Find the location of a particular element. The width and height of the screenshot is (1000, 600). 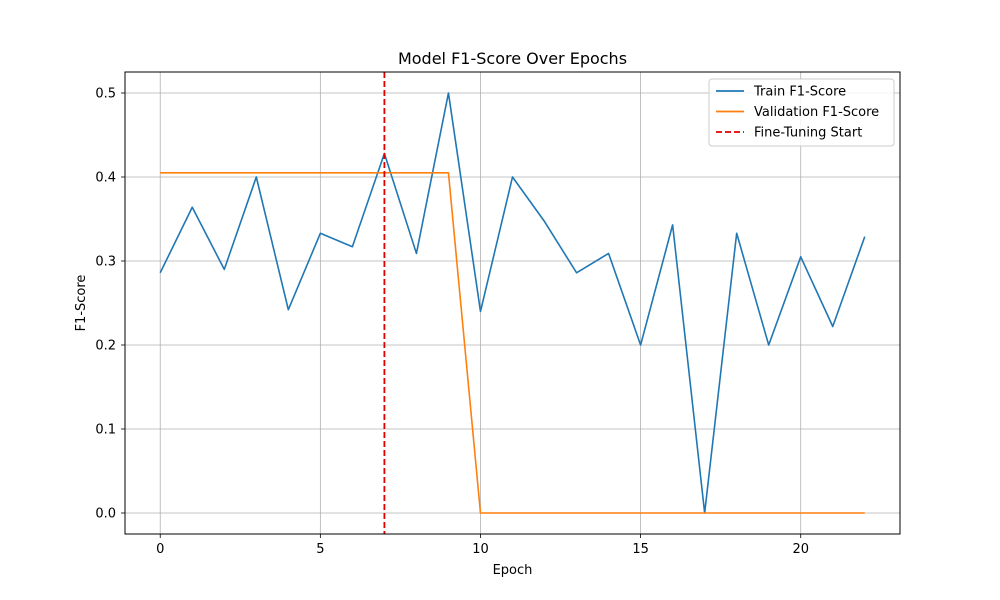

x-tick-label: 5 is located at coordinates (320, 549).